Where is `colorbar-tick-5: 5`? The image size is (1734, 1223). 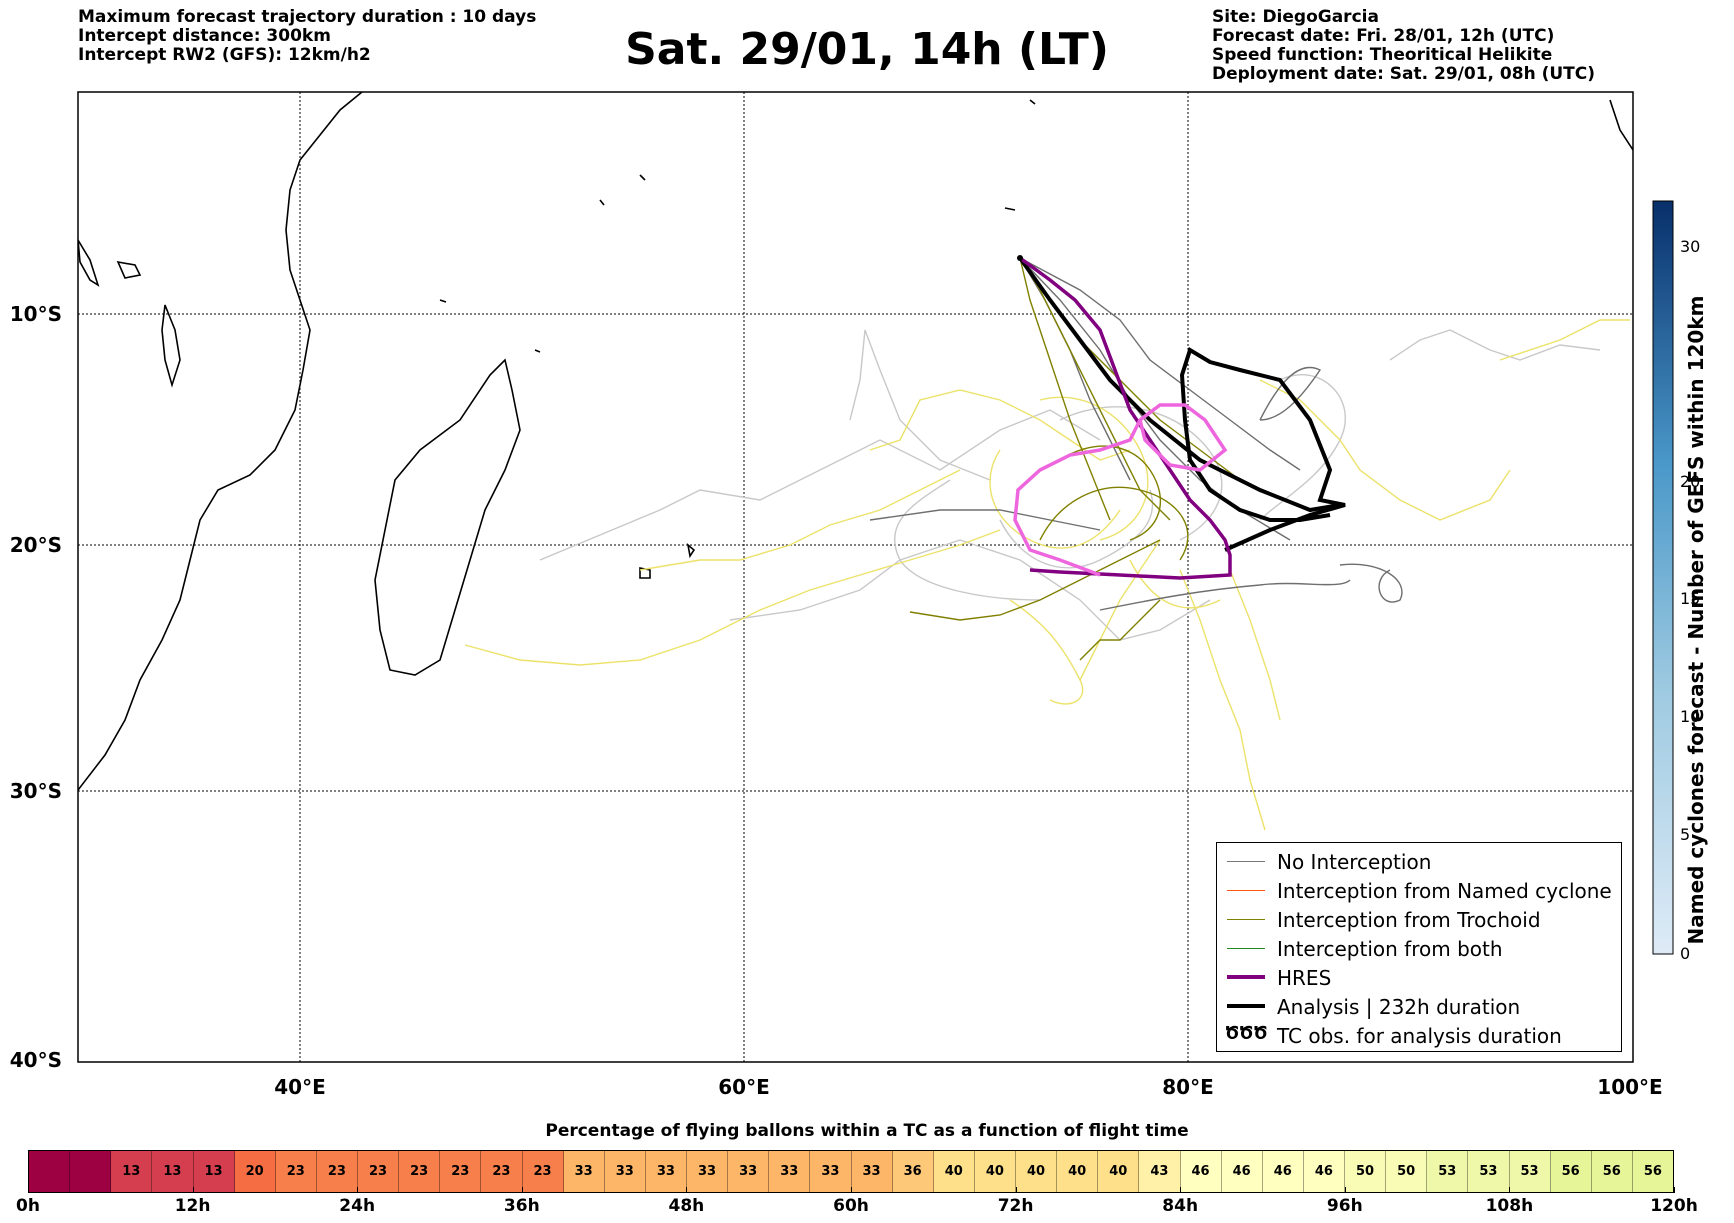 colorbar-tick-5: 5 is located at coordinates (1685, 834).